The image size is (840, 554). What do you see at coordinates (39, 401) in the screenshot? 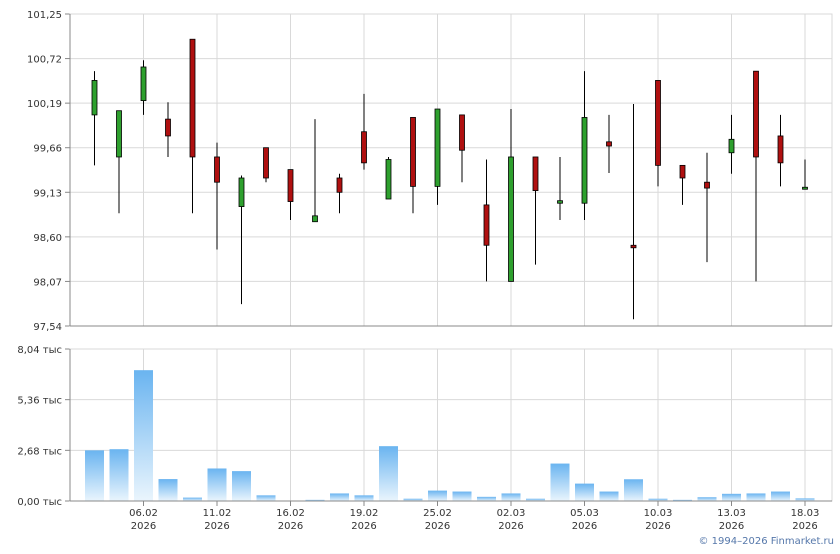
I see `volume-y-tick-label: 5,36 тыс` at bounding box center [39, 401].